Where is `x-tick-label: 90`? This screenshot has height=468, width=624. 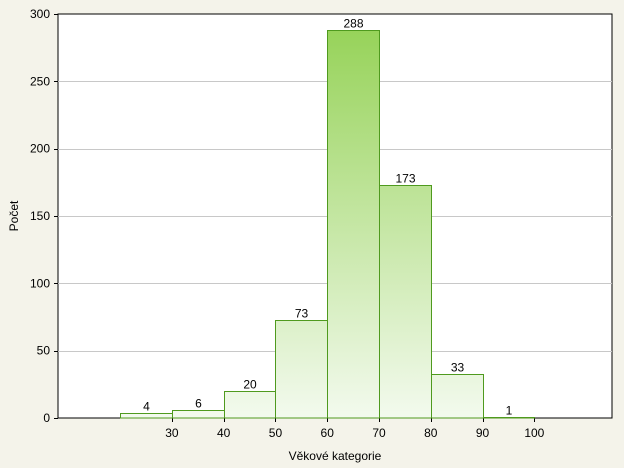 x-tick-label: 90 is located at coordinates (483, 433).